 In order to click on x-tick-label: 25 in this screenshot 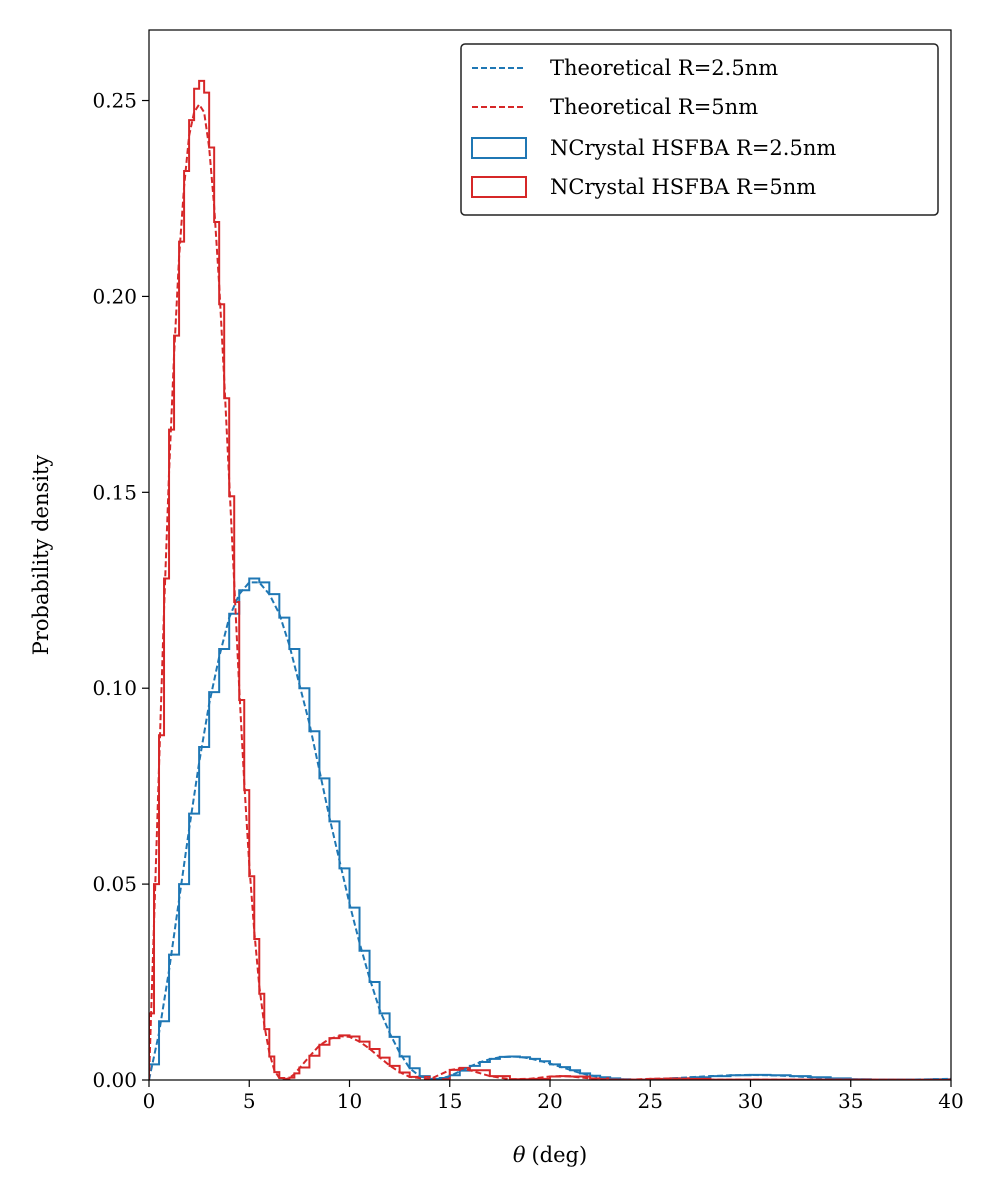, I will do `click(650, 1101)`.